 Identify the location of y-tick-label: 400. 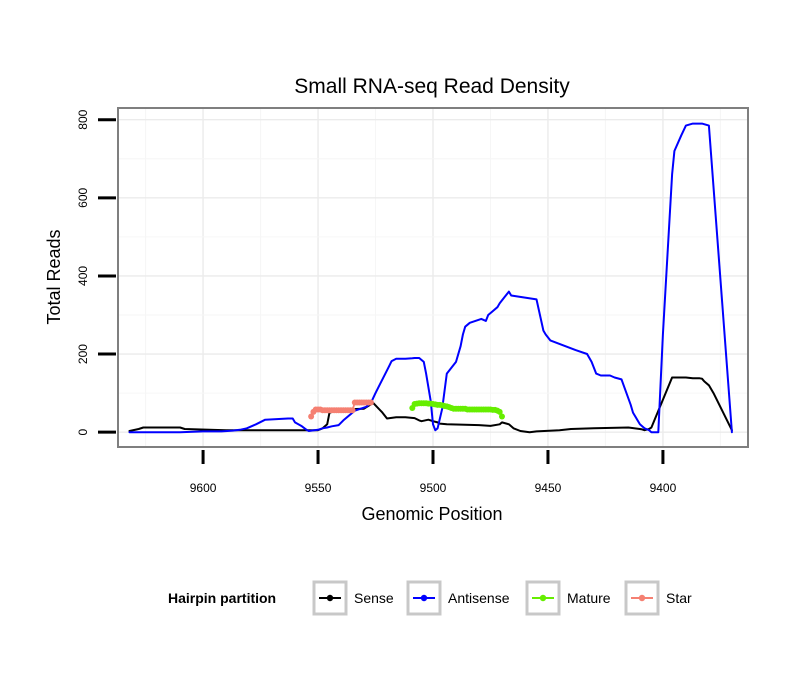
(83, 276).